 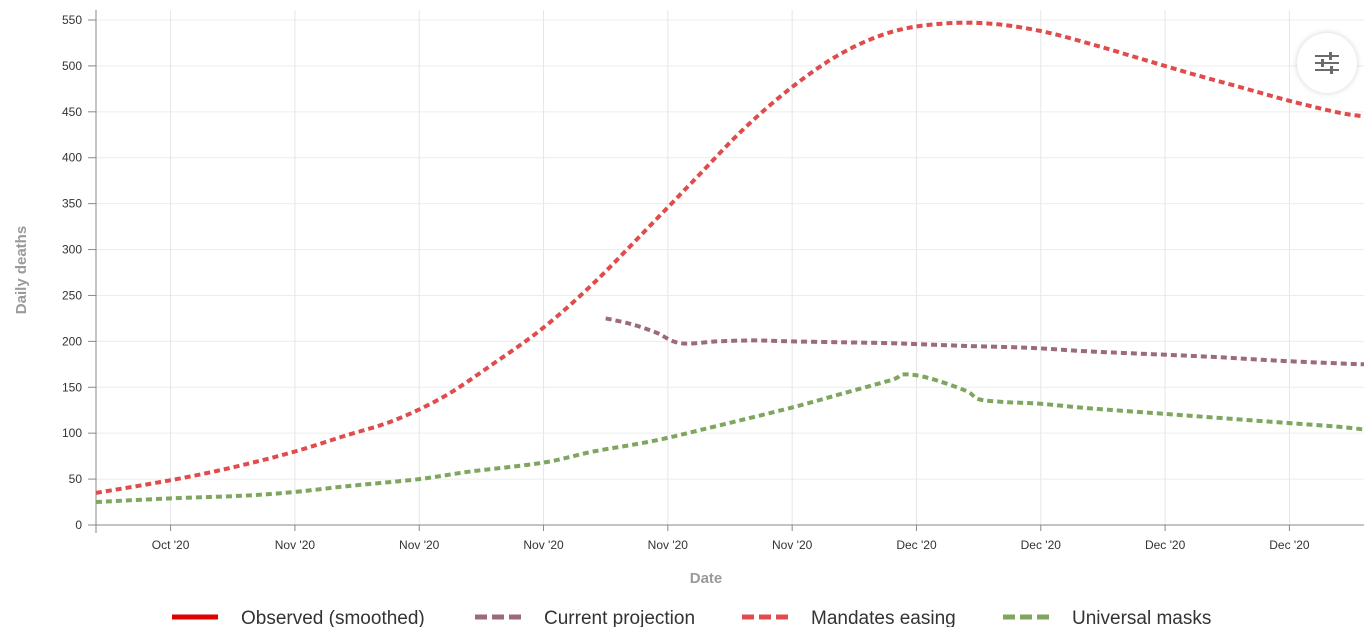 What do you see at coordinates (72, 158) in the screenshot?
I see `y-tick-label: 400` at bounding box center [72, 158].